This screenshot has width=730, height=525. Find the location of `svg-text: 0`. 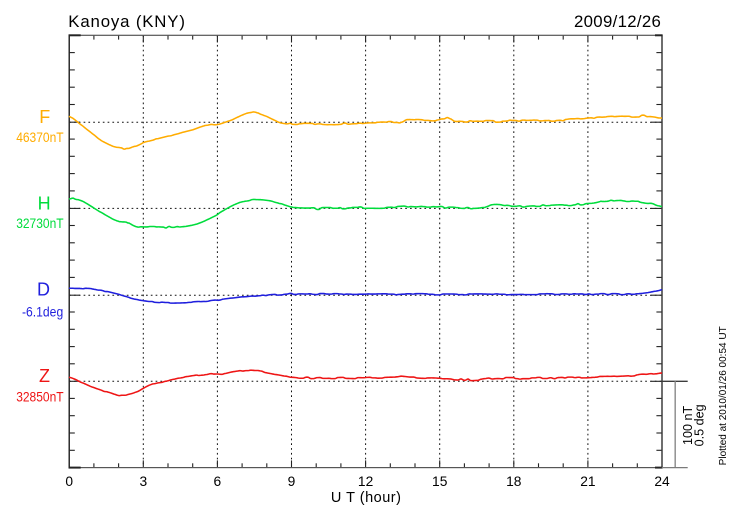

svg-text: 0 is located at coordinates (69, 481).